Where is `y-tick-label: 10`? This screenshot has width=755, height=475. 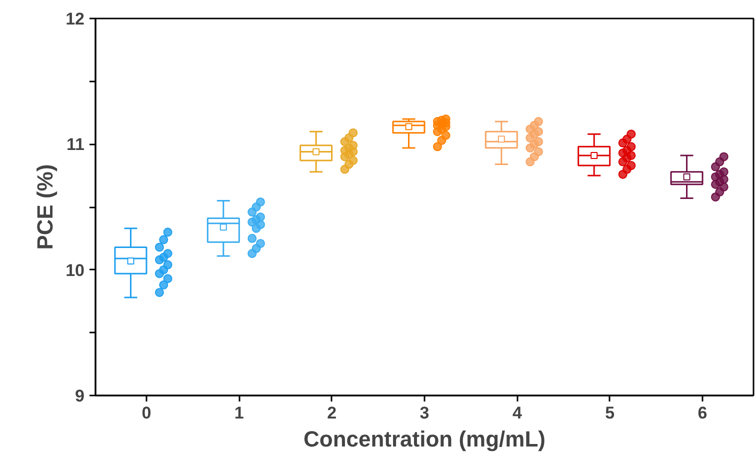
y-tick-label: 10 is located at coordinates (75, 270).